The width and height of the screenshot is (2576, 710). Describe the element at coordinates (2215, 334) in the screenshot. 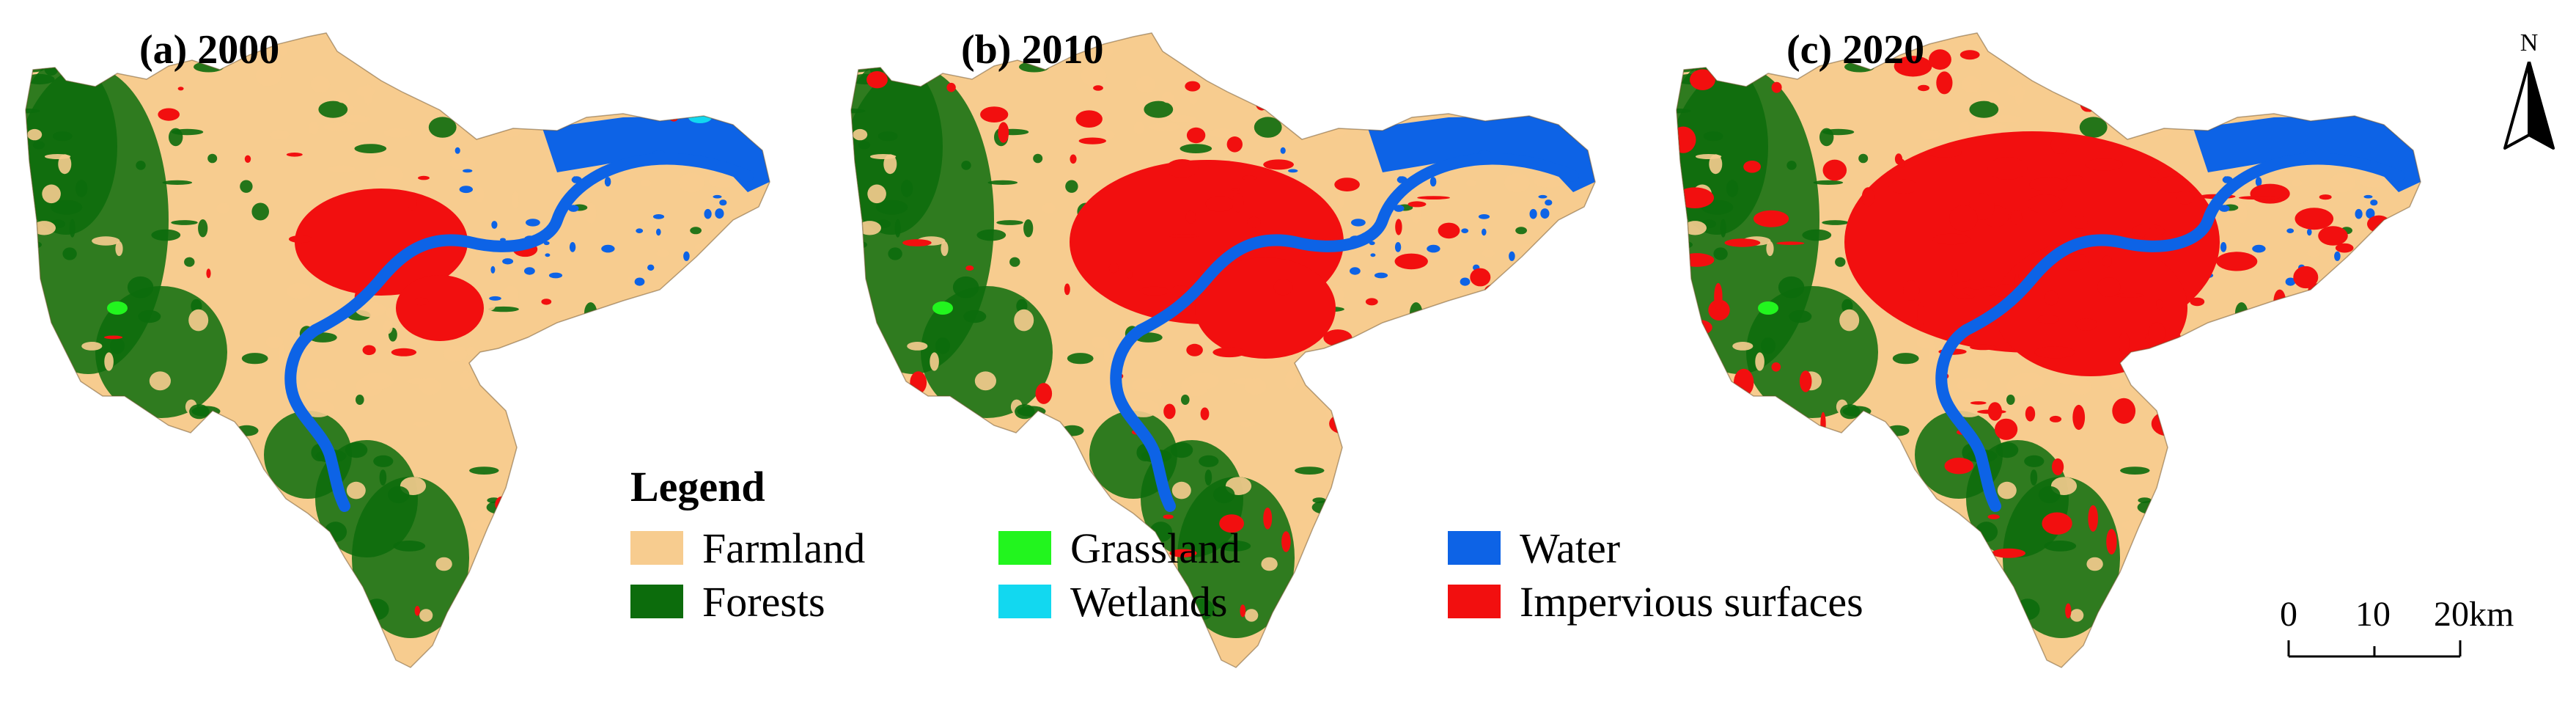

I see `grassland-patch` at that location.